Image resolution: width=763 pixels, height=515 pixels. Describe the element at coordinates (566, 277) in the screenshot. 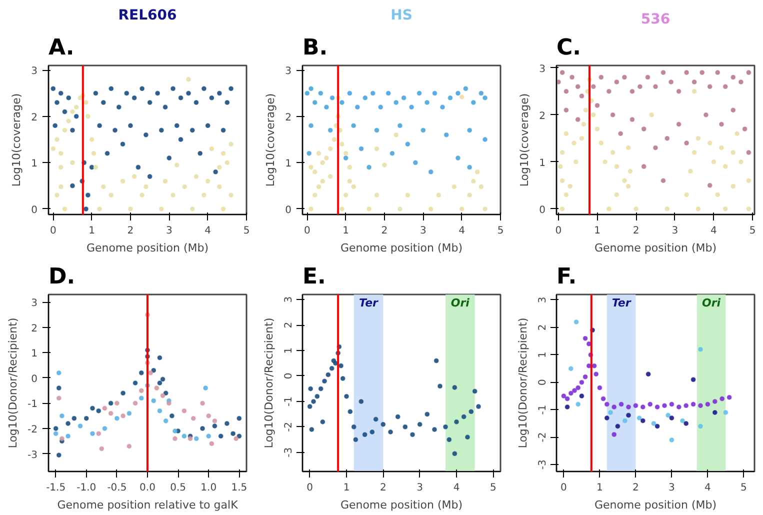

I see `text: F.` at that location.